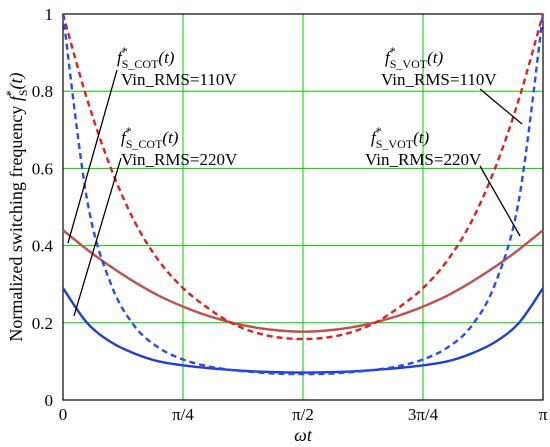 This screenshot has width=550, height=447. I want to click on annotation-vot-220-title: f* S_VOT(t), so click(400, 137).